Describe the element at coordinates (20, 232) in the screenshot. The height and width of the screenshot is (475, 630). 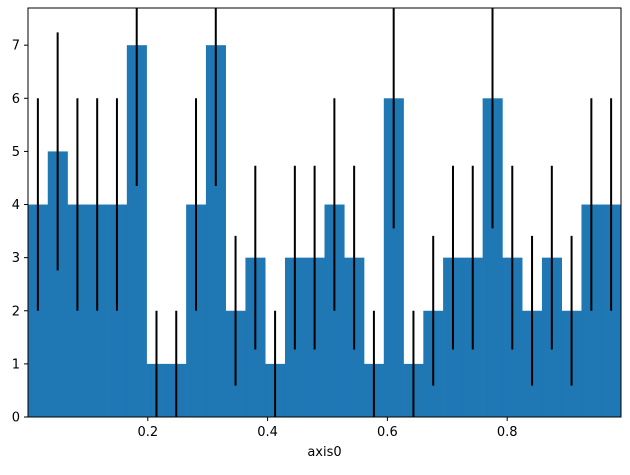
I see `y-ticks-layer: 0 1 2 3 4 5 6 7` at that location.